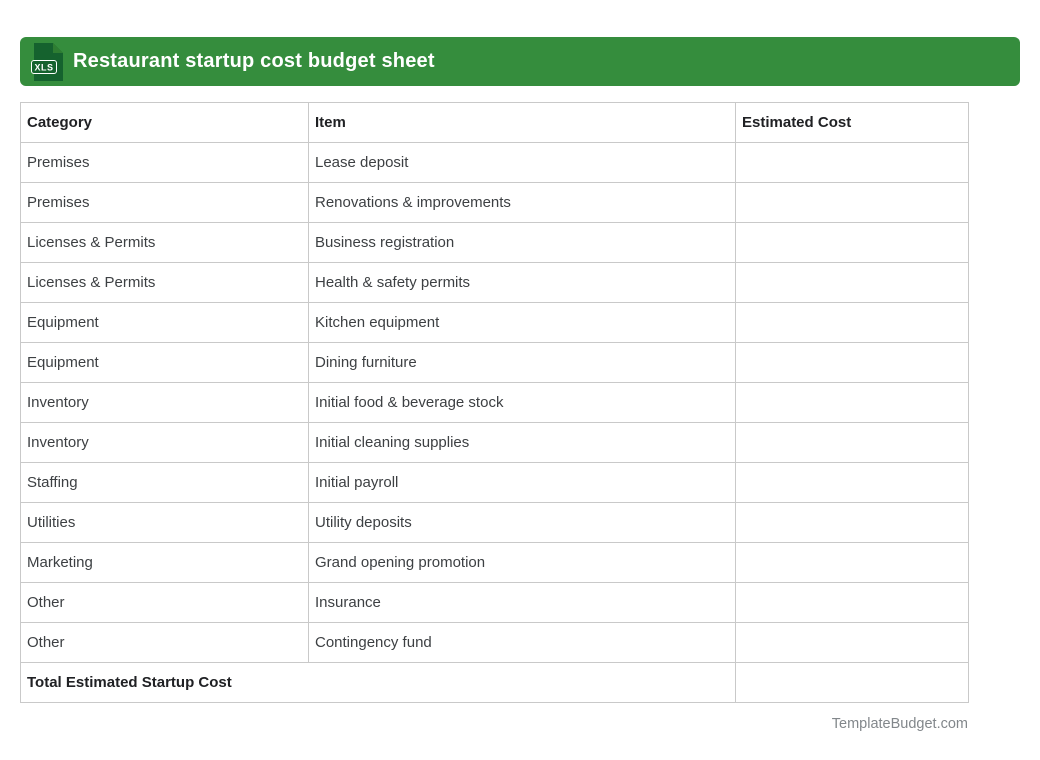  Describe the element at coordinates (522, 242) in the screenshot. I see `item-cell: Business registration` at that location.